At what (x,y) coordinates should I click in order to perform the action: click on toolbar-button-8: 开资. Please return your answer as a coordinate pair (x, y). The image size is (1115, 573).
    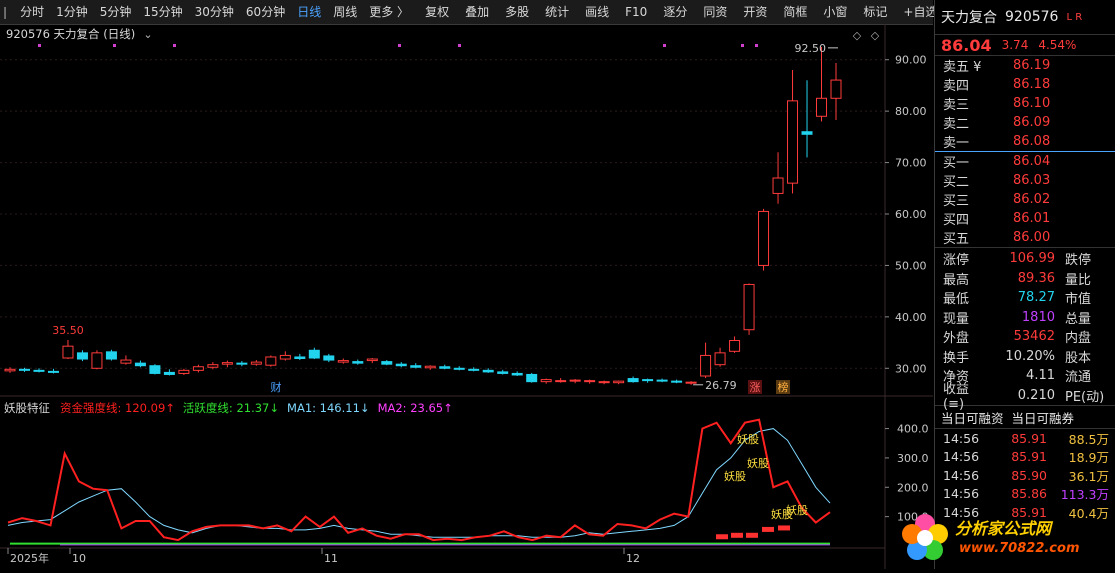
    Looking at the image, I should click on (755, 12).